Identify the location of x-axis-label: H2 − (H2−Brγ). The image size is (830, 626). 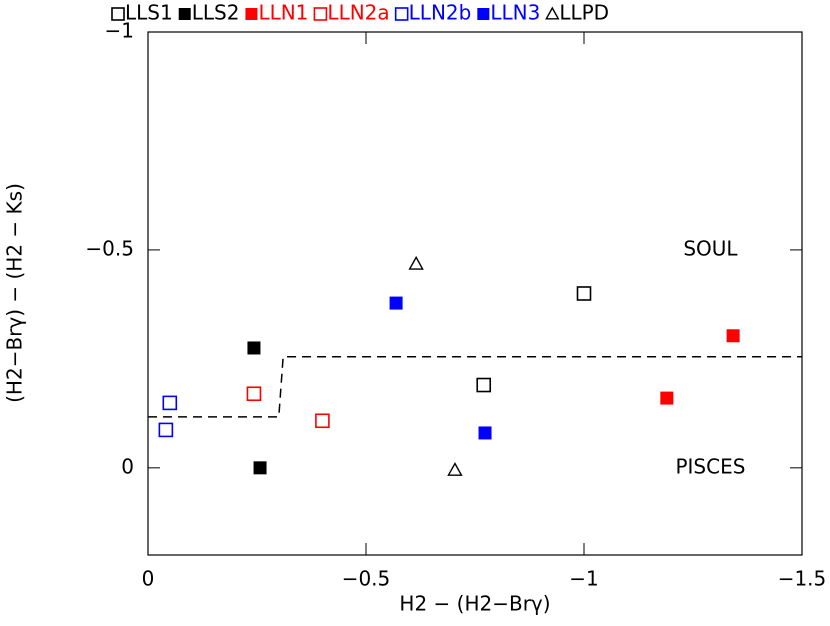
(474, 604).